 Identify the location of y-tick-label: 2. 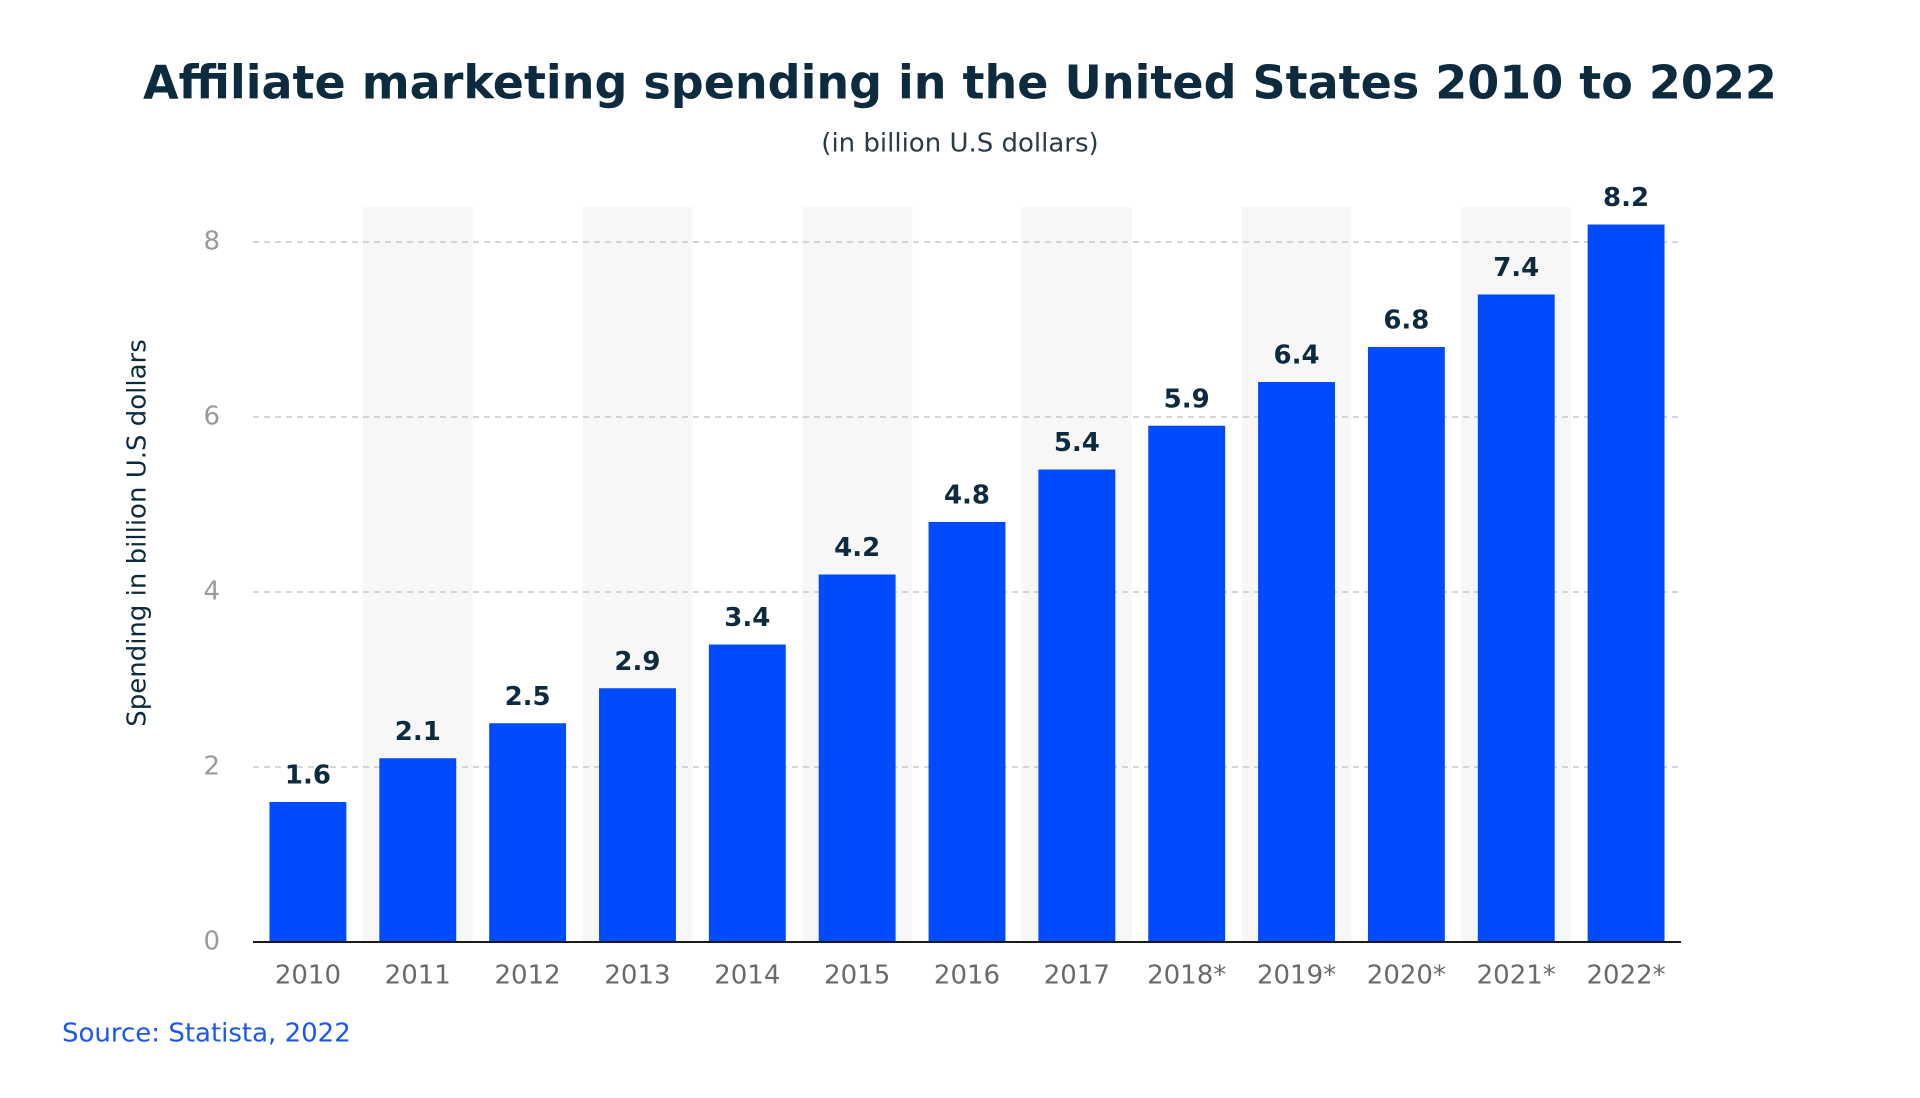
(211, 767).